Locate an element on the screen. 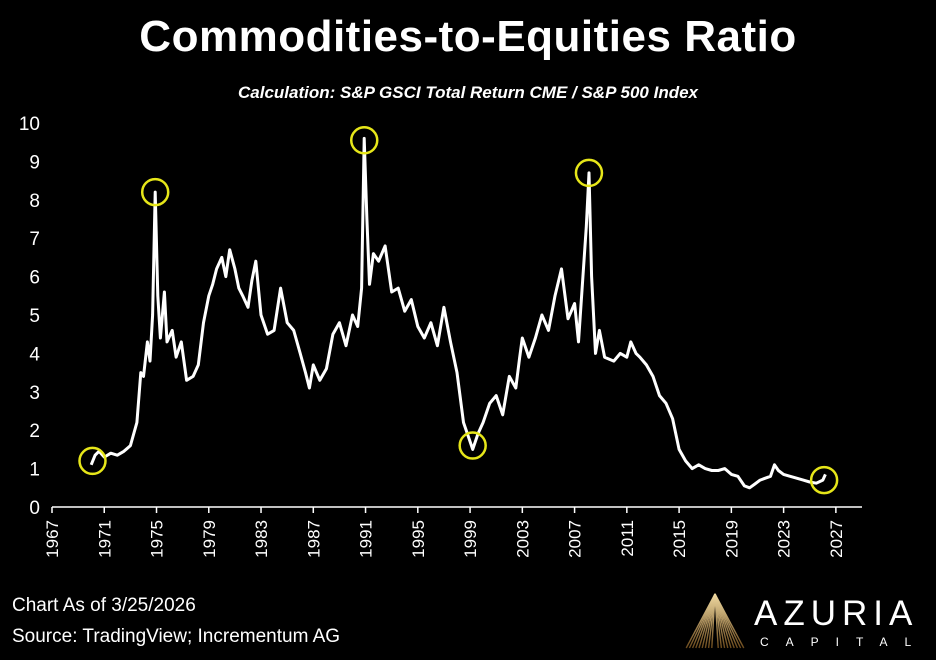  x-tick-label: 2003 is located at coordinates (522, 539).